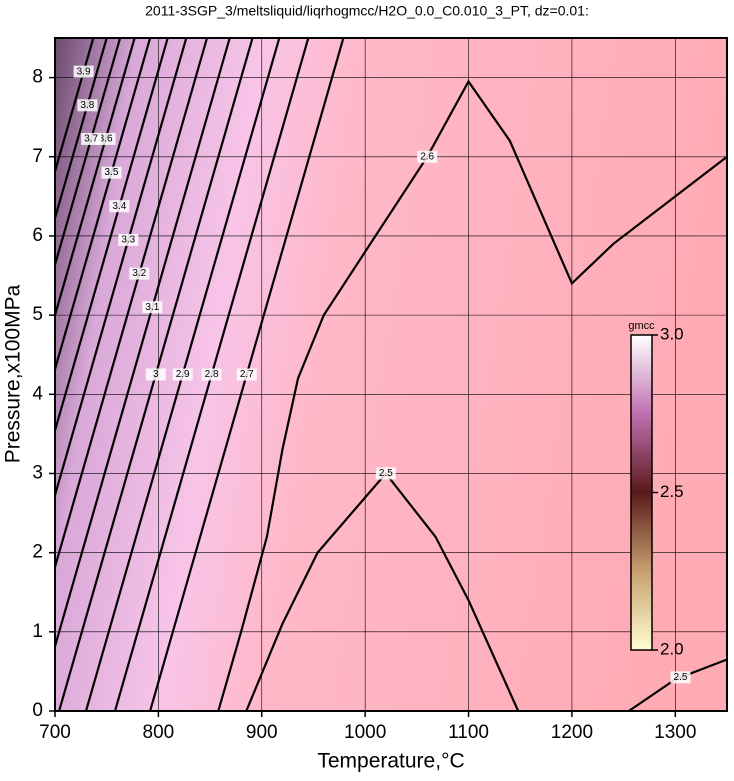 This screenshot has width=734, height=781. What do you see at coordinates (91, 139) in the screenshot?
I see `contour-label: 3.7` at bounding box center [91, 139].